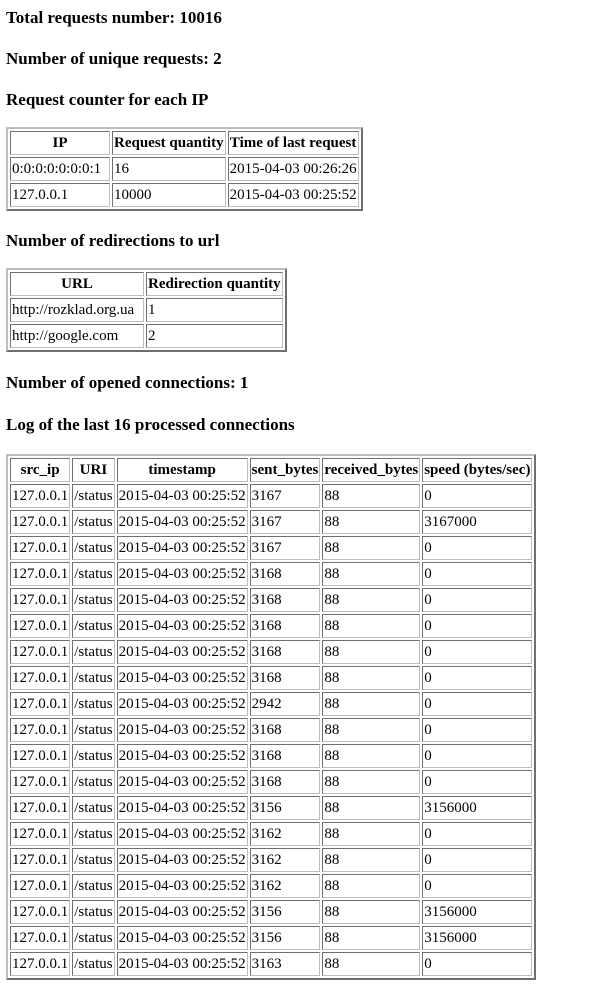 Image resolution: width=591 pixels, height=1006 pixels. Describe the element at coordinates (477, 470) in the screenshot. I see `column-header-speed: speed (bytes/sec)` at that location.